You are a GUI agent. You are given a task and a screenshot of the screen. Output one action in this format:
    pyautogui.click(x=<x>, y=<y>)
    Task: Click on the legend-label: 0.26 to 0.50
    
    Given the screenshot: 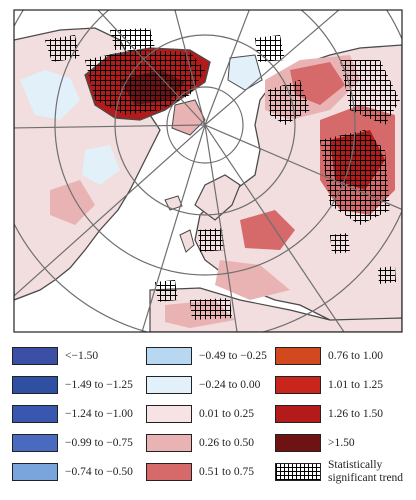 What is the action you would take?
    pyautogui.click(x=226, y=442)
    